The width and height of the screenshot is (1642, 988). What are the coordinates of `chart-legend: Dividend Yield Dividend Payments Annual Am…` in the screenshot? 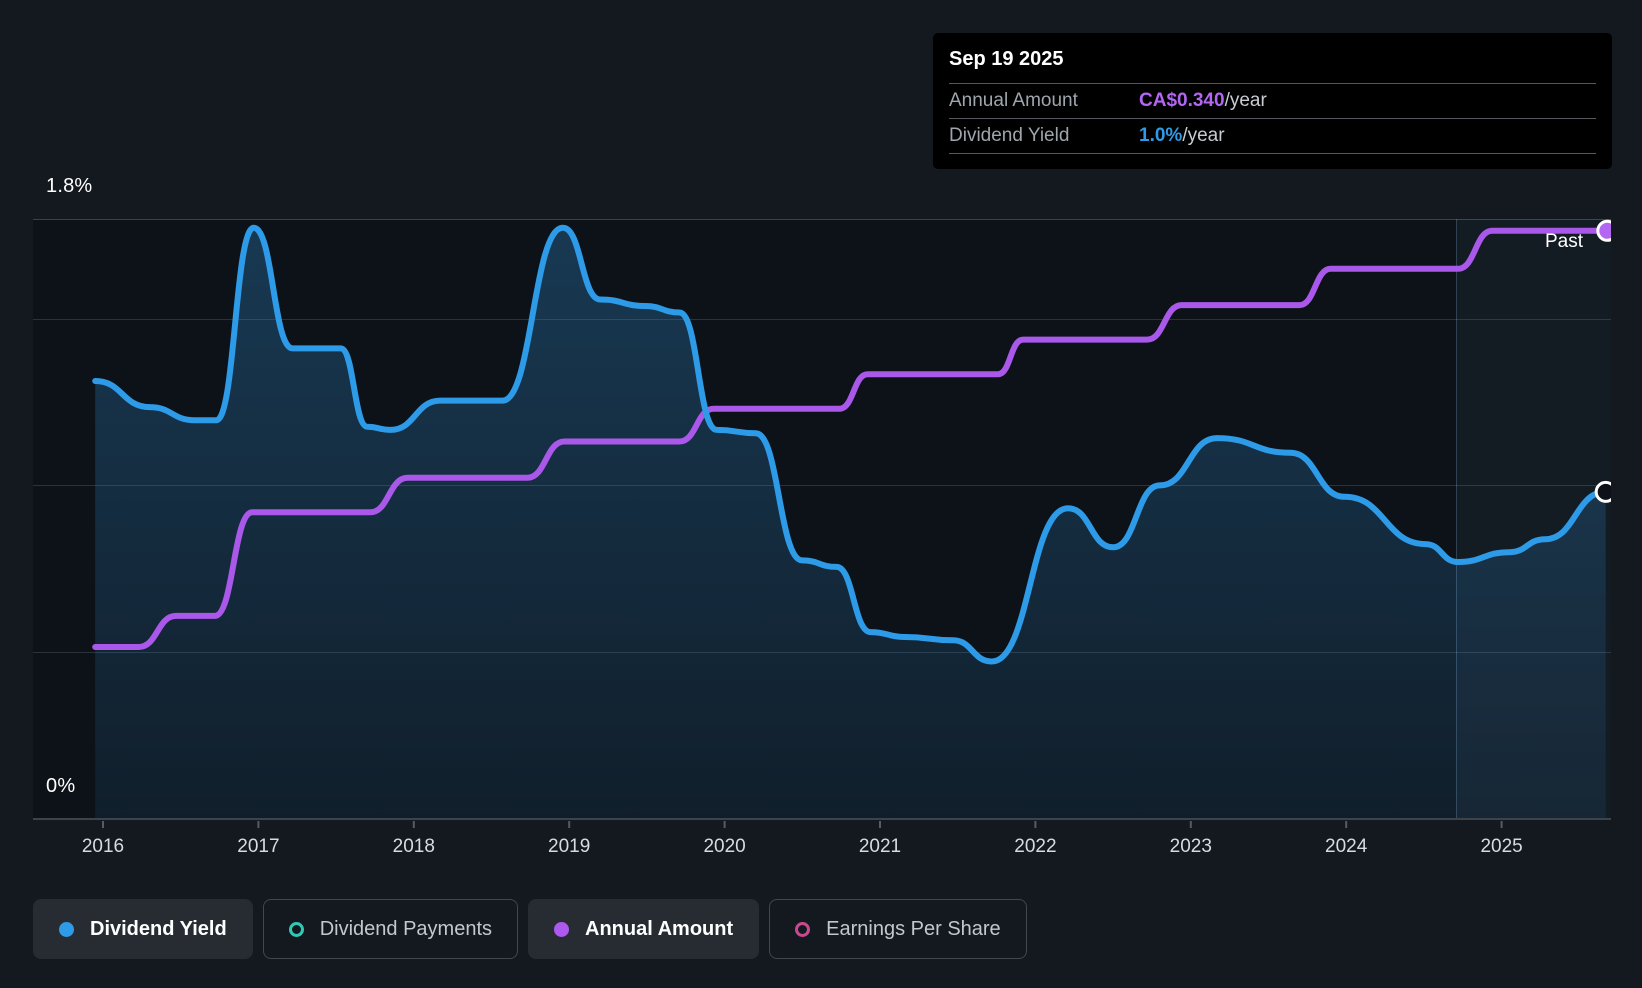 It's located at (530, 929).